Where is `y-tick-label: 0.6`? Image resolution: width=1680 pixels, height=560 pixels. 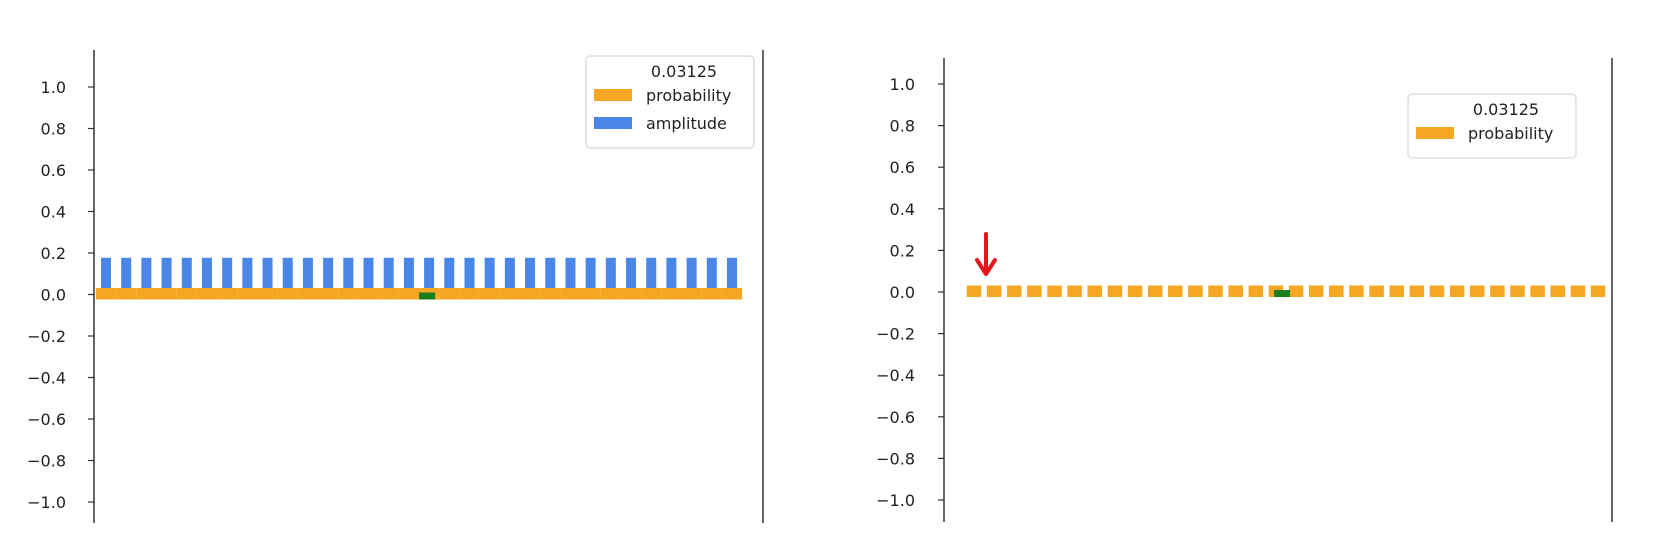
y-tick-label: 0.6 is located at coordinates (53, 170).